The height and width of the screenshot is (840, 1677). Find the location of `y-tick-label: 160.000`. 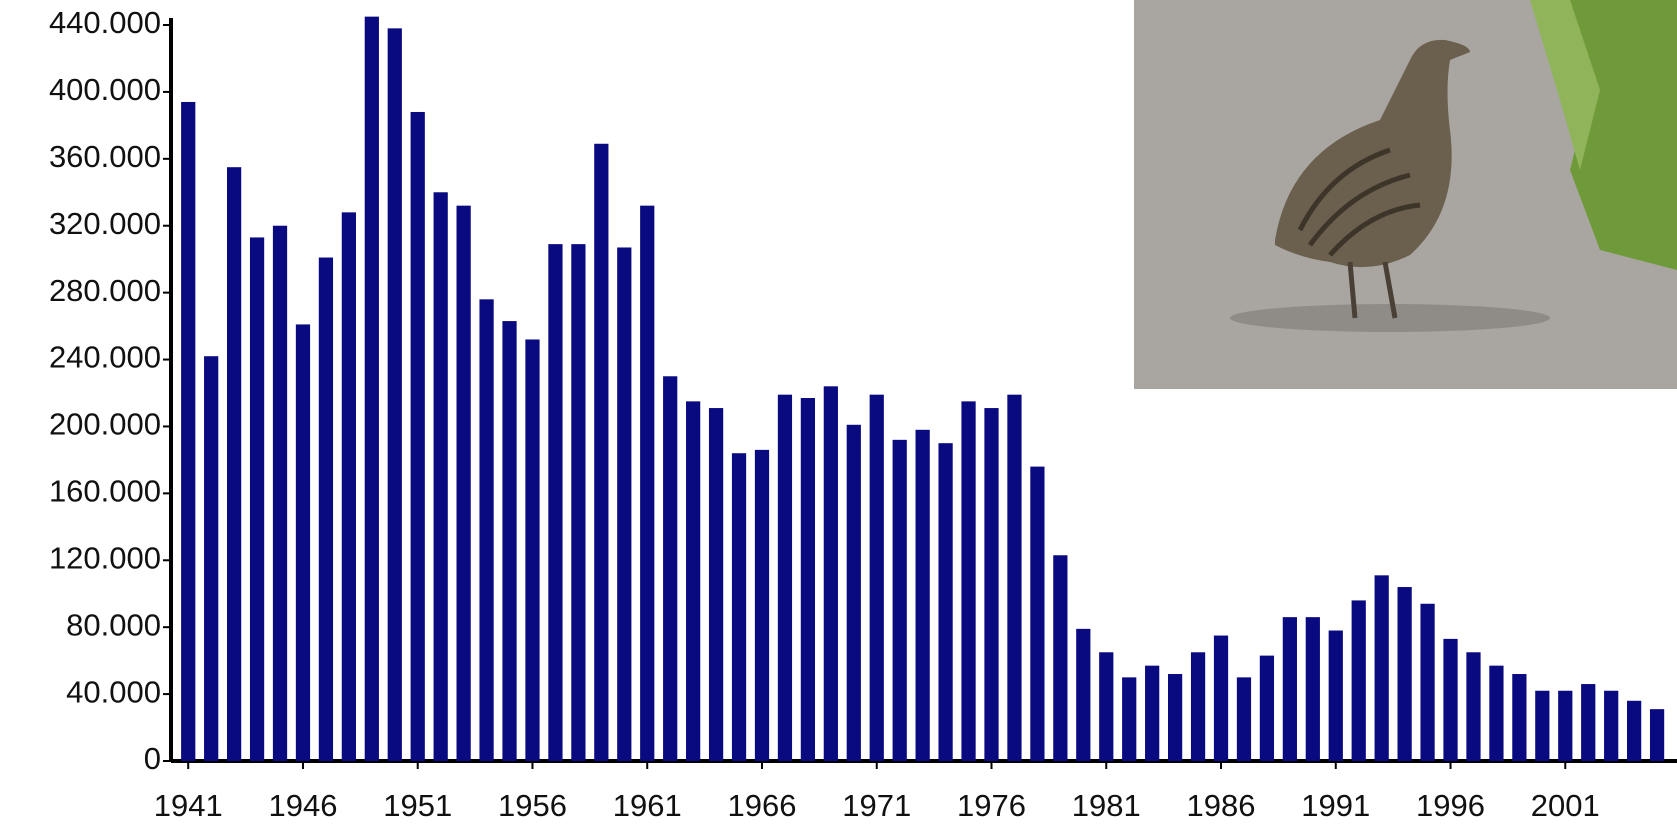

y-tick-label: 160.000 is located at coordinates (105, 491).